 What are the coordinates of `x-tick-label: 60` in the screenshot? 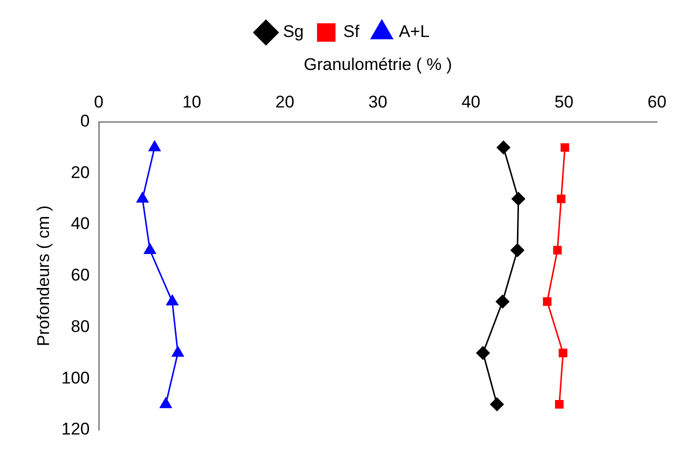 It's located at (657, 102).